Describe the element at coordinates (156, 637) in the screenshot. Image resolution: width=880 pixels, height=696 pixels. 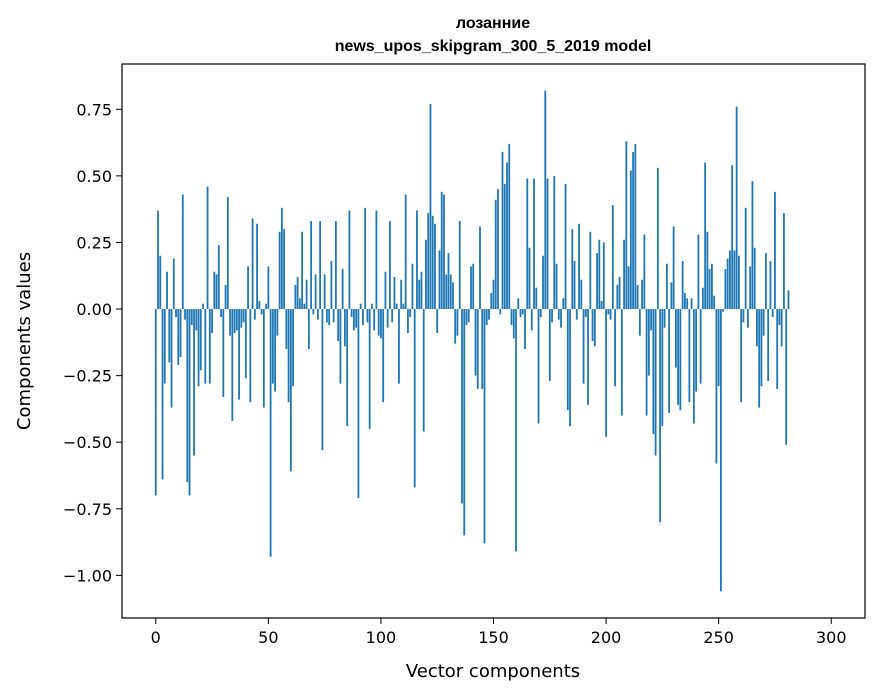
I see `x-tick-label: 0` at that location.